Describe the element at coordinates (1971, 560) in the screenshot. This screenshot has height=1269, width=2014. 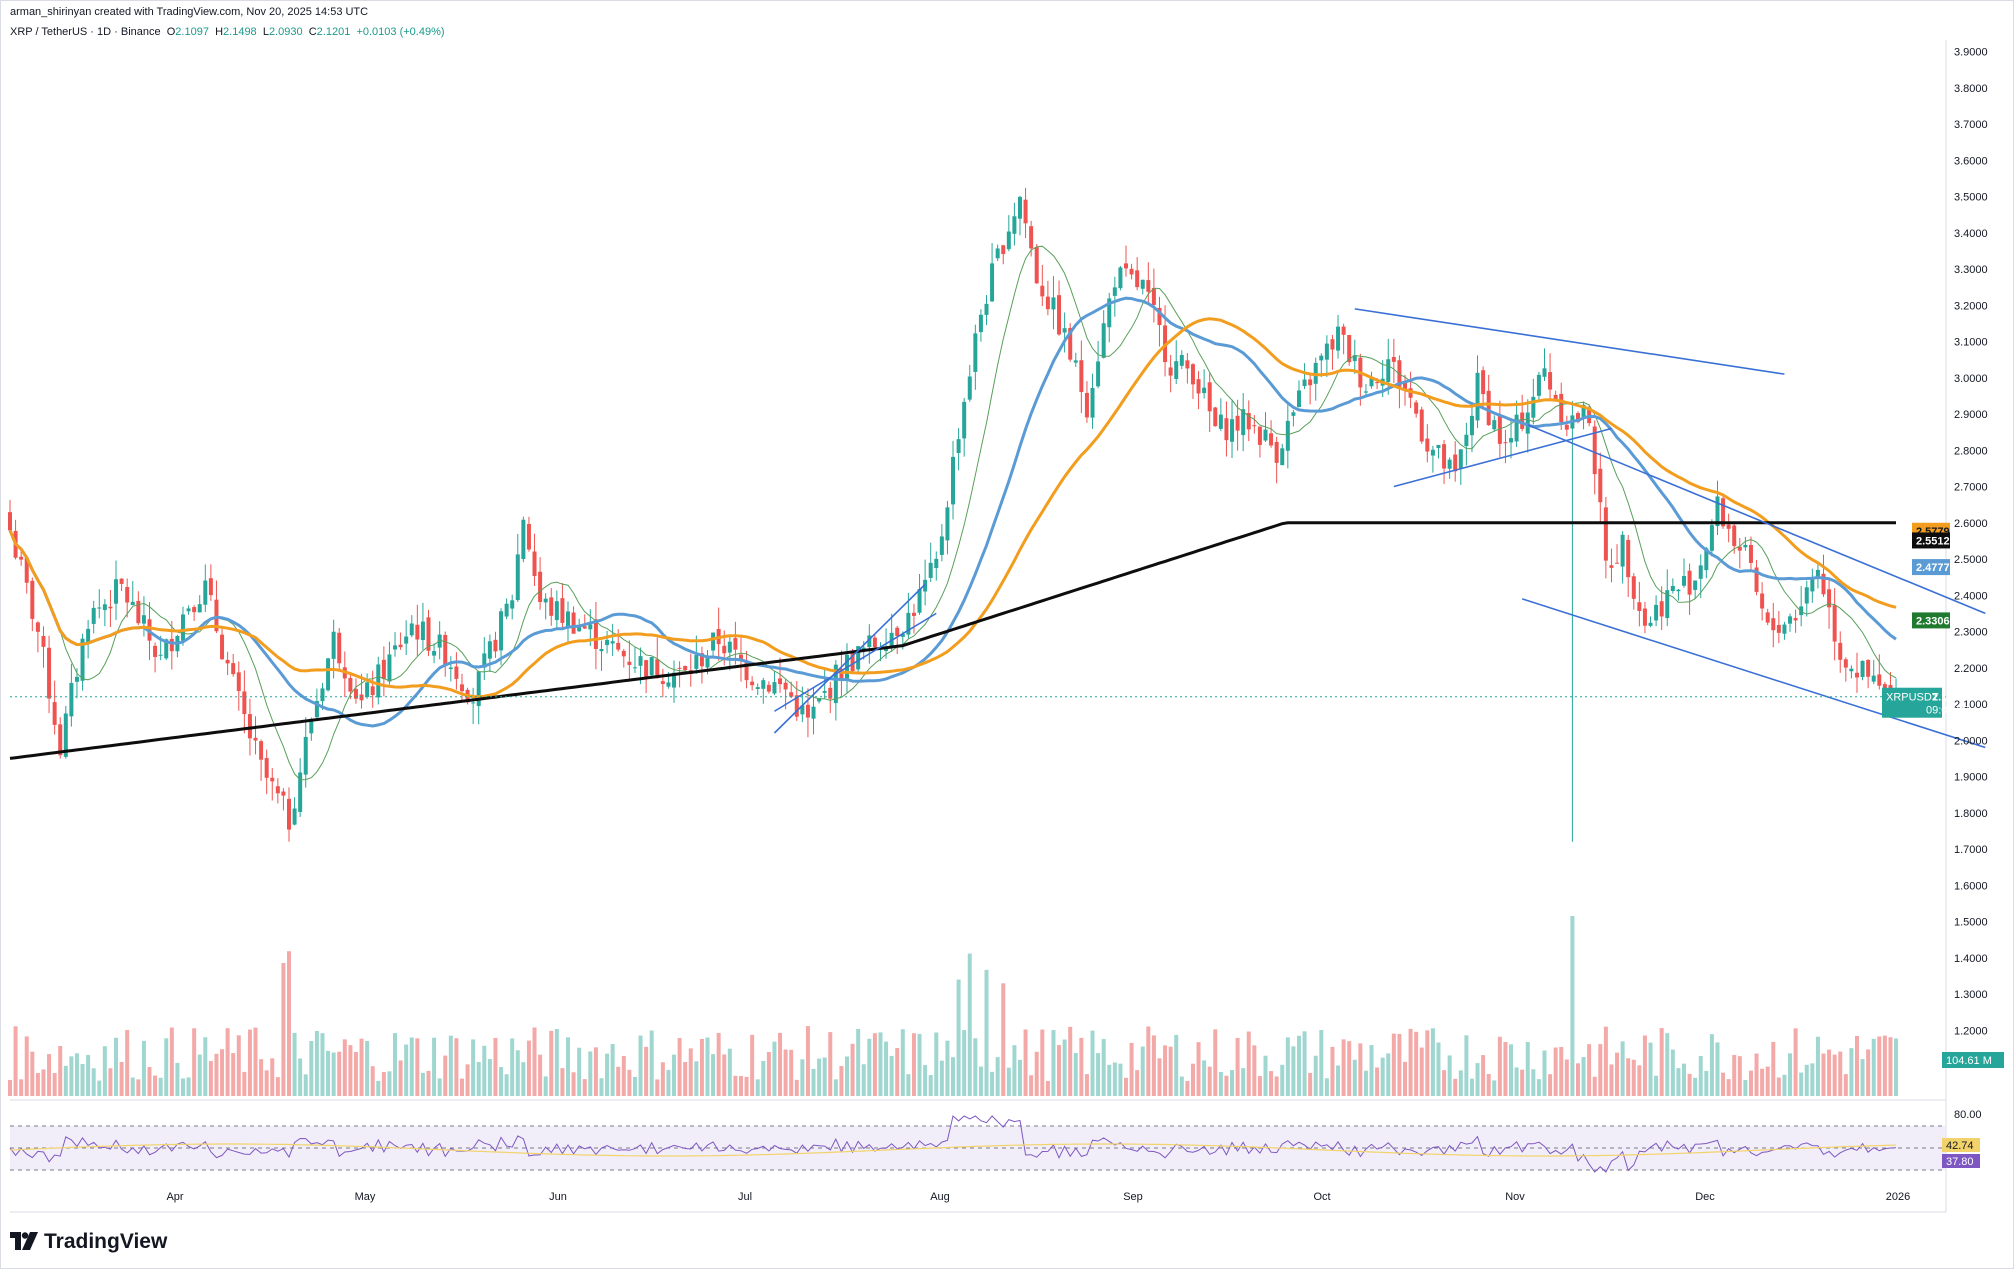
I see `price-tick-label: 2.5000` at that location.